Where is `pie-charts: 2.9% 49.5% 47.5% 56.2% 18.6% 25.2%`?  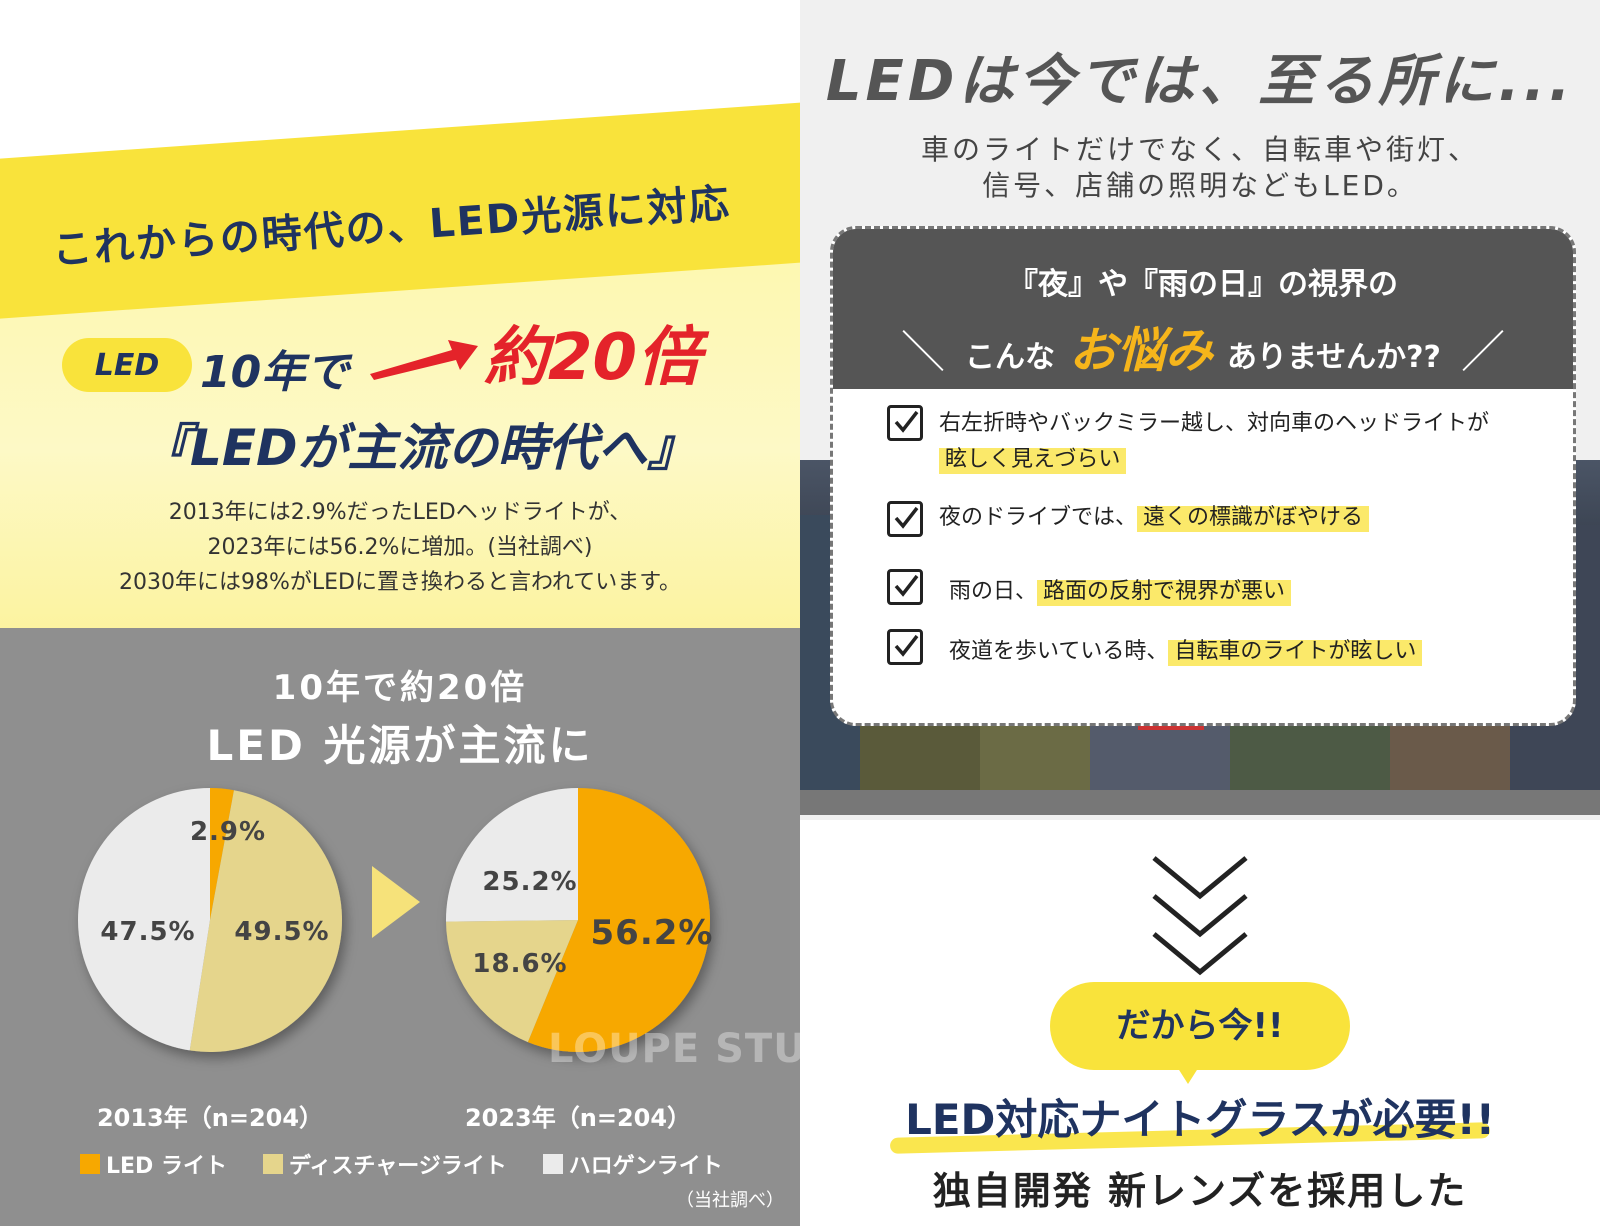
pie-charts: 2.9% 49.5% 47.5% 56.2% 18.6% 25.2% is located at coordinates (395, 920).